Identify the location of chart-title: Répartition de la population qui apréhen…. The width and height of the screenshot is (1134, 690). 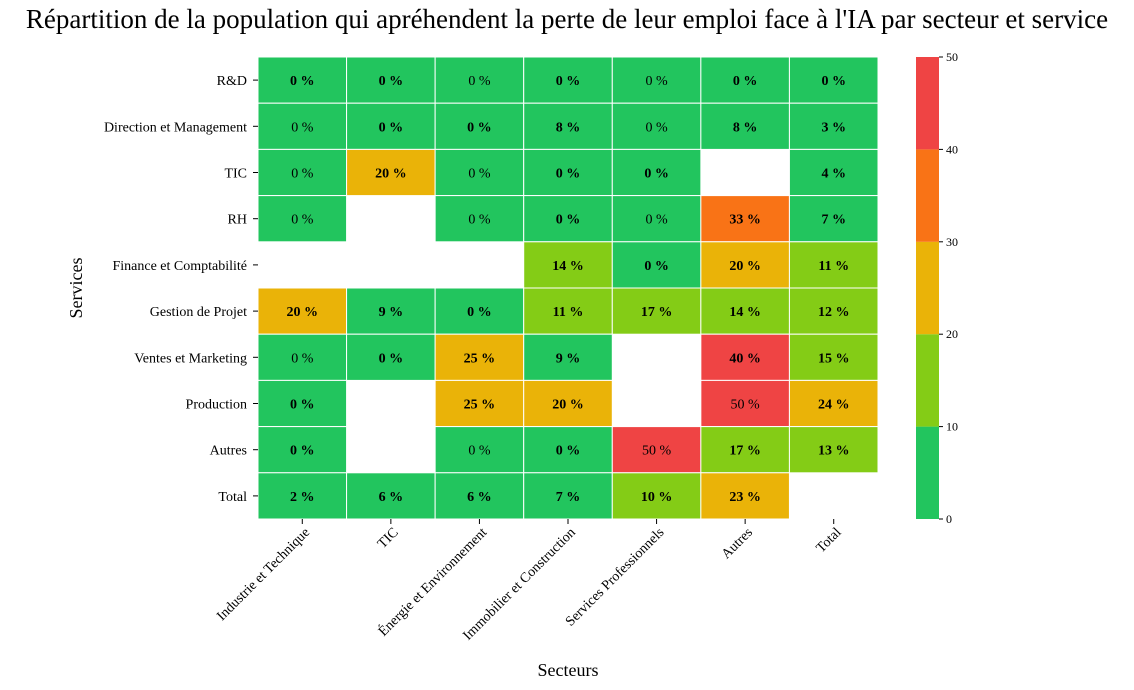
(567, 19).